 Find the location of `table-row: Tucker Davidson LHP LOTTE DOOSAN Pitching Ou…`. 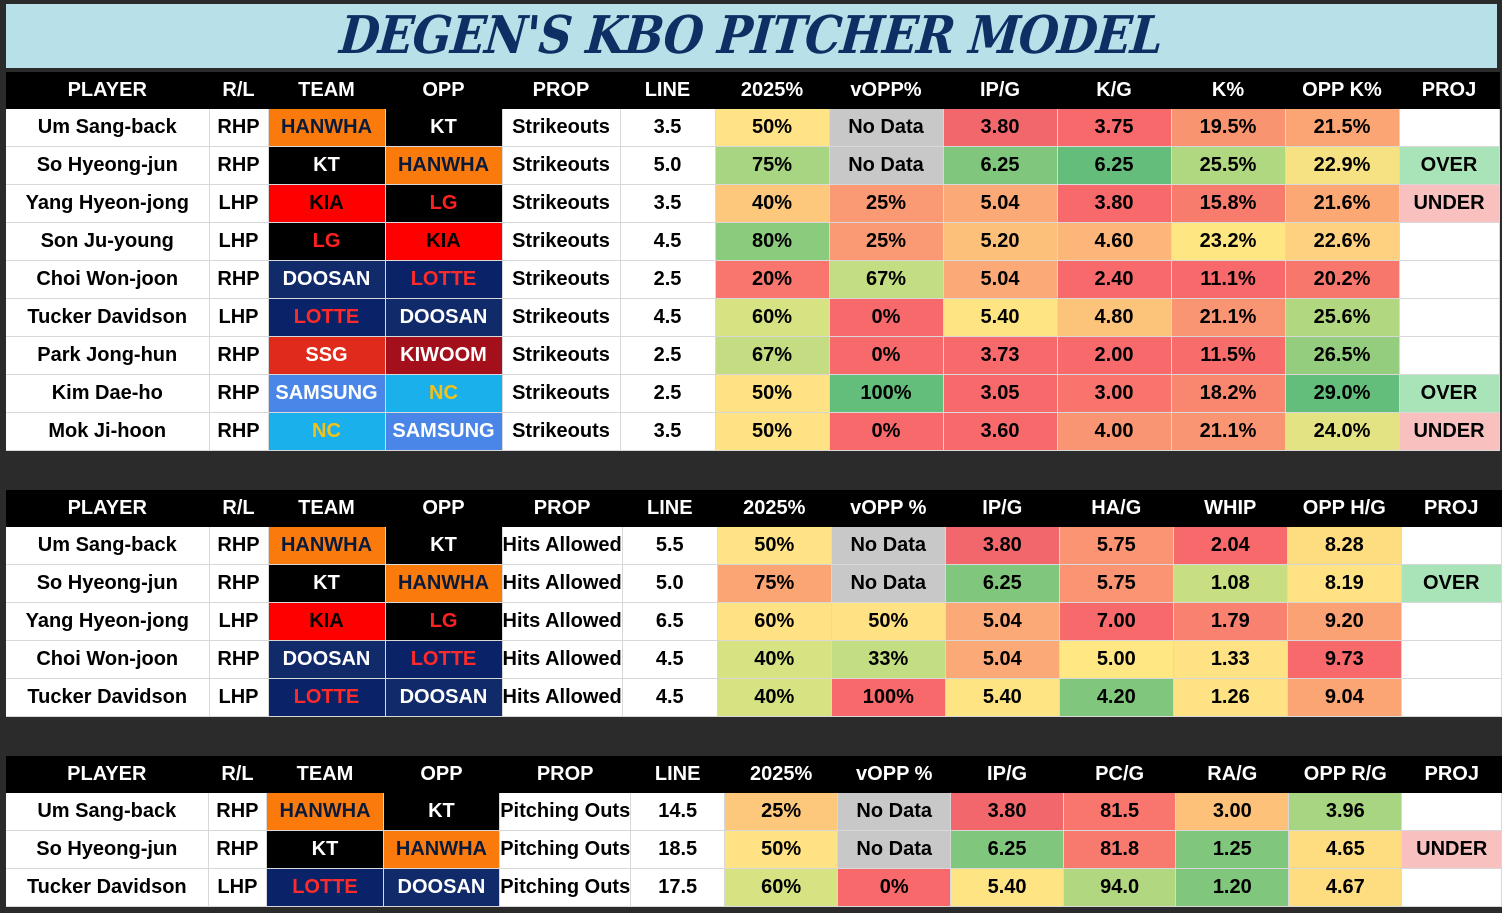

table-row: Tucker Davidson LHP LOTTE DOOSAN Pitching Ou… is located at coordinates (754, 887).